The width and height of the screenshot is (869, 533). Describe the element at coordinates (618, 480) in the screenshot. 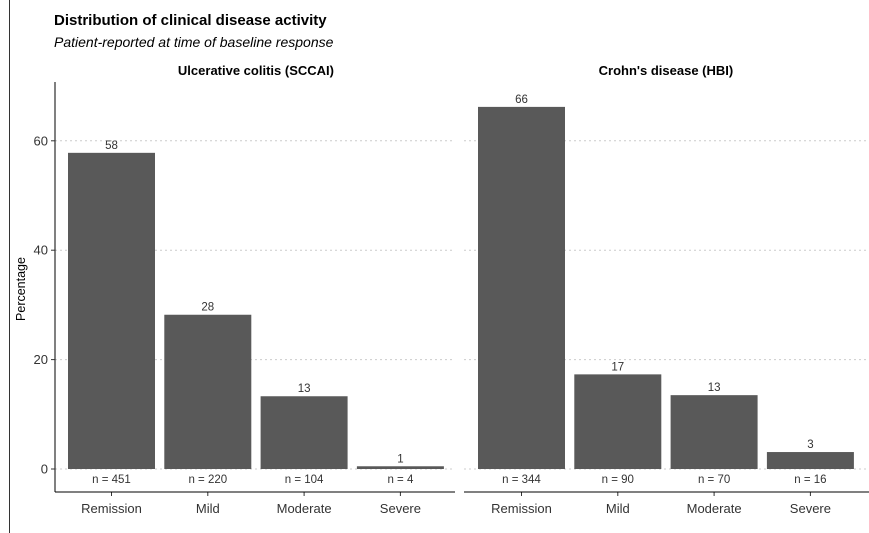

I see `n-label: n = 90` at that location.